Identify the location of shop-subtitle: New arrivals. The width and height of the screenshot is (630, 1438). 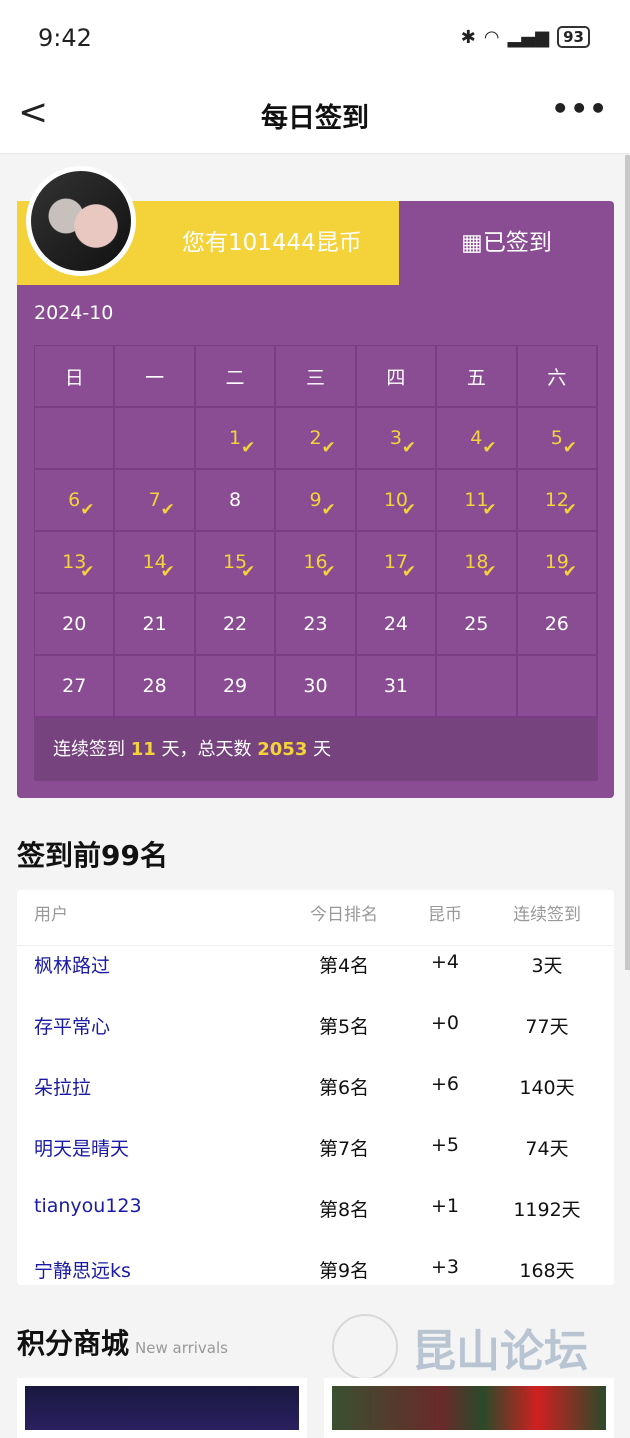
(181, 1348).